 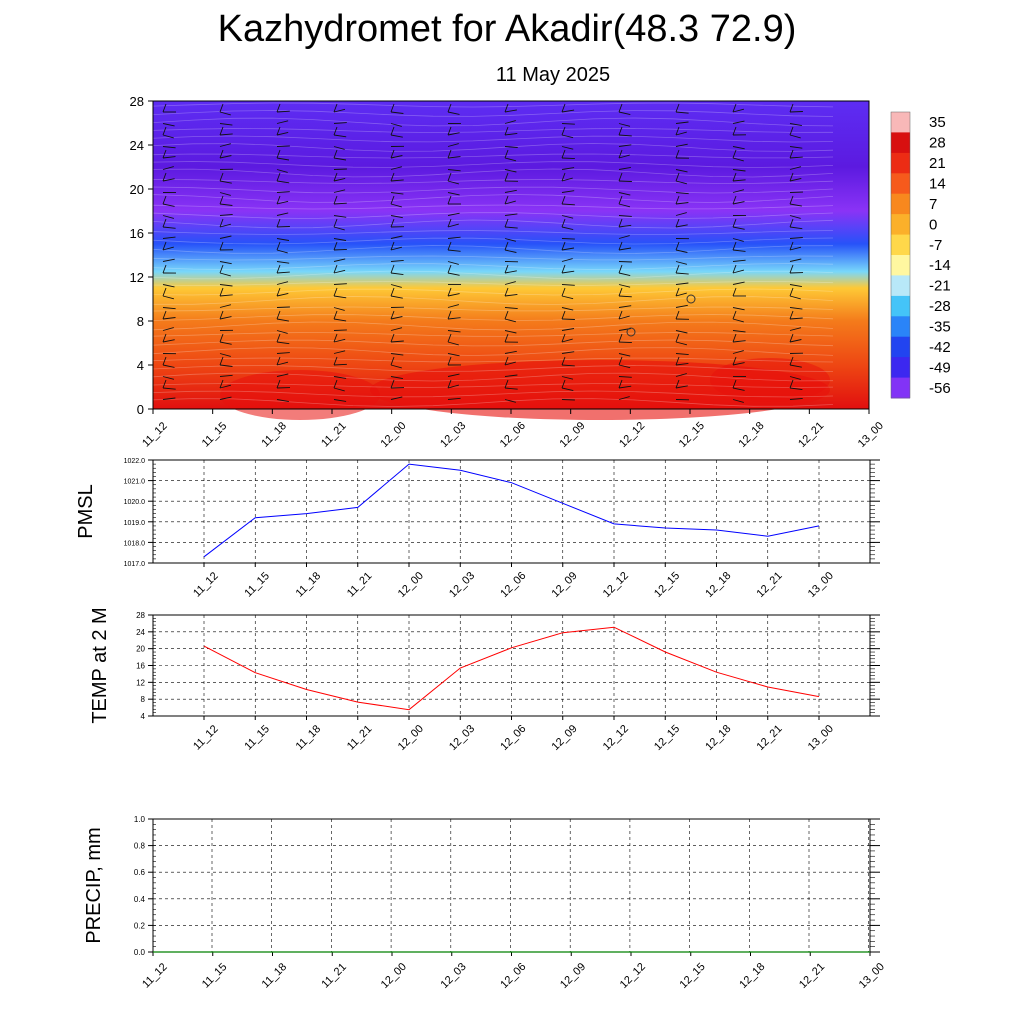 I want to click on colorbar-label: 0, so click(x=933, y=224).